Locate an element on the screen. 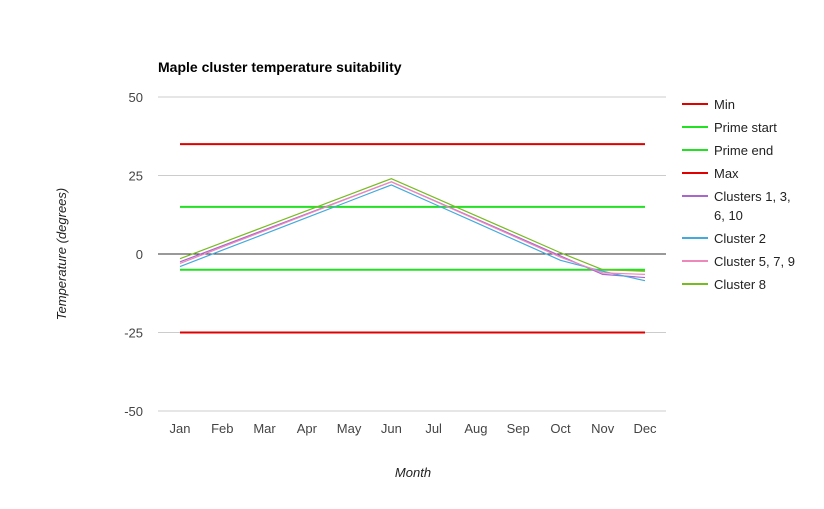 This screenshot has width=824, height=509. x-axis-ticks: Jan Feb Mar Apr May Jun Jul Aug Sep Oct Nov Dec is located at coordinates (414, 428).